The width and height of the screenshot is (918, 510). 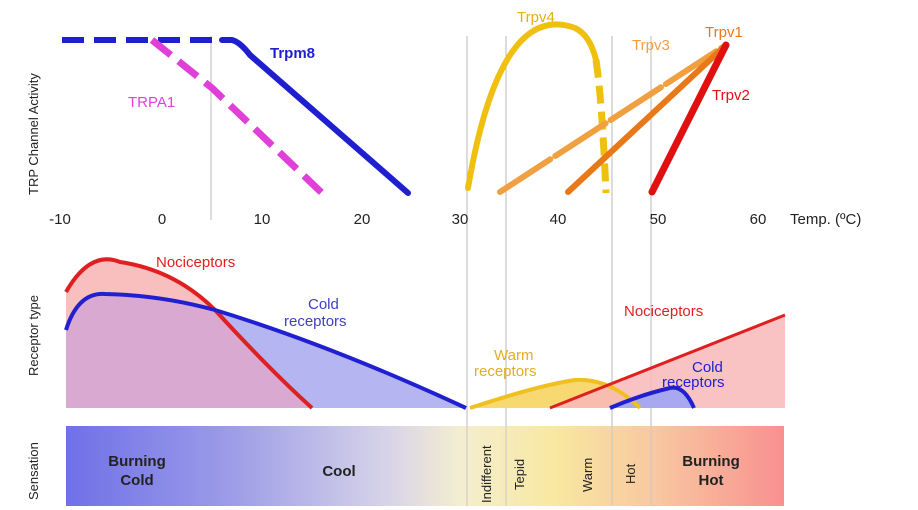 What do you see at coordinates (724, 32) in the screenshot?
I see `trpv1-label: Trpv1` at bounding box center [724, 32].